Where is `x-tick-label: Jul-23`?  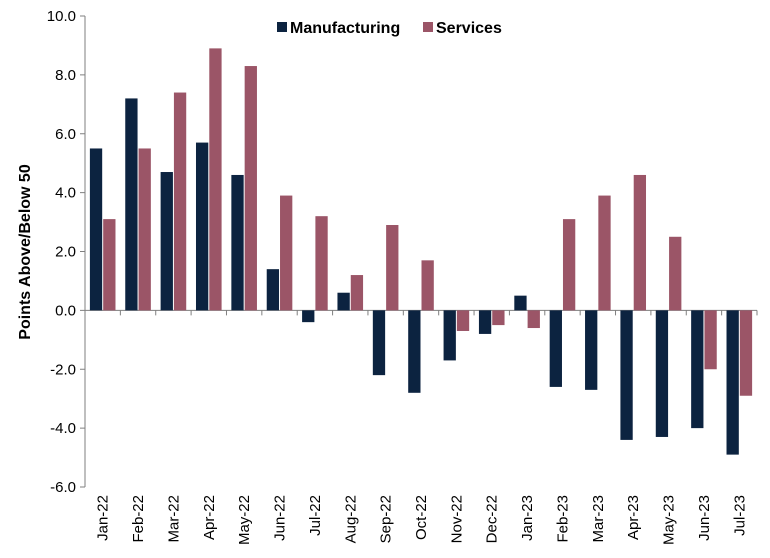
x-tick-label: Jul-23 is located at coordinates (739, 515).